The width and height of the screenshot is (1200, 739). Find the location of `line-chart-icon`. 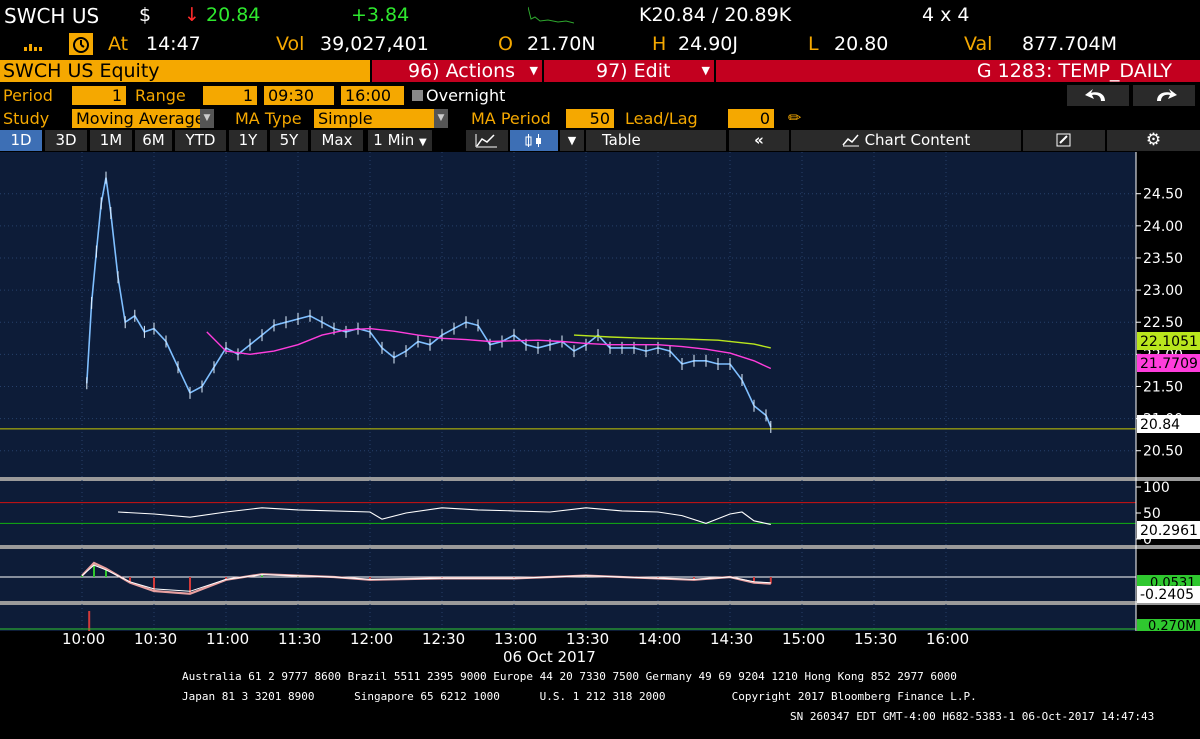

line-chart-icon is located at coordinates (487, 140).